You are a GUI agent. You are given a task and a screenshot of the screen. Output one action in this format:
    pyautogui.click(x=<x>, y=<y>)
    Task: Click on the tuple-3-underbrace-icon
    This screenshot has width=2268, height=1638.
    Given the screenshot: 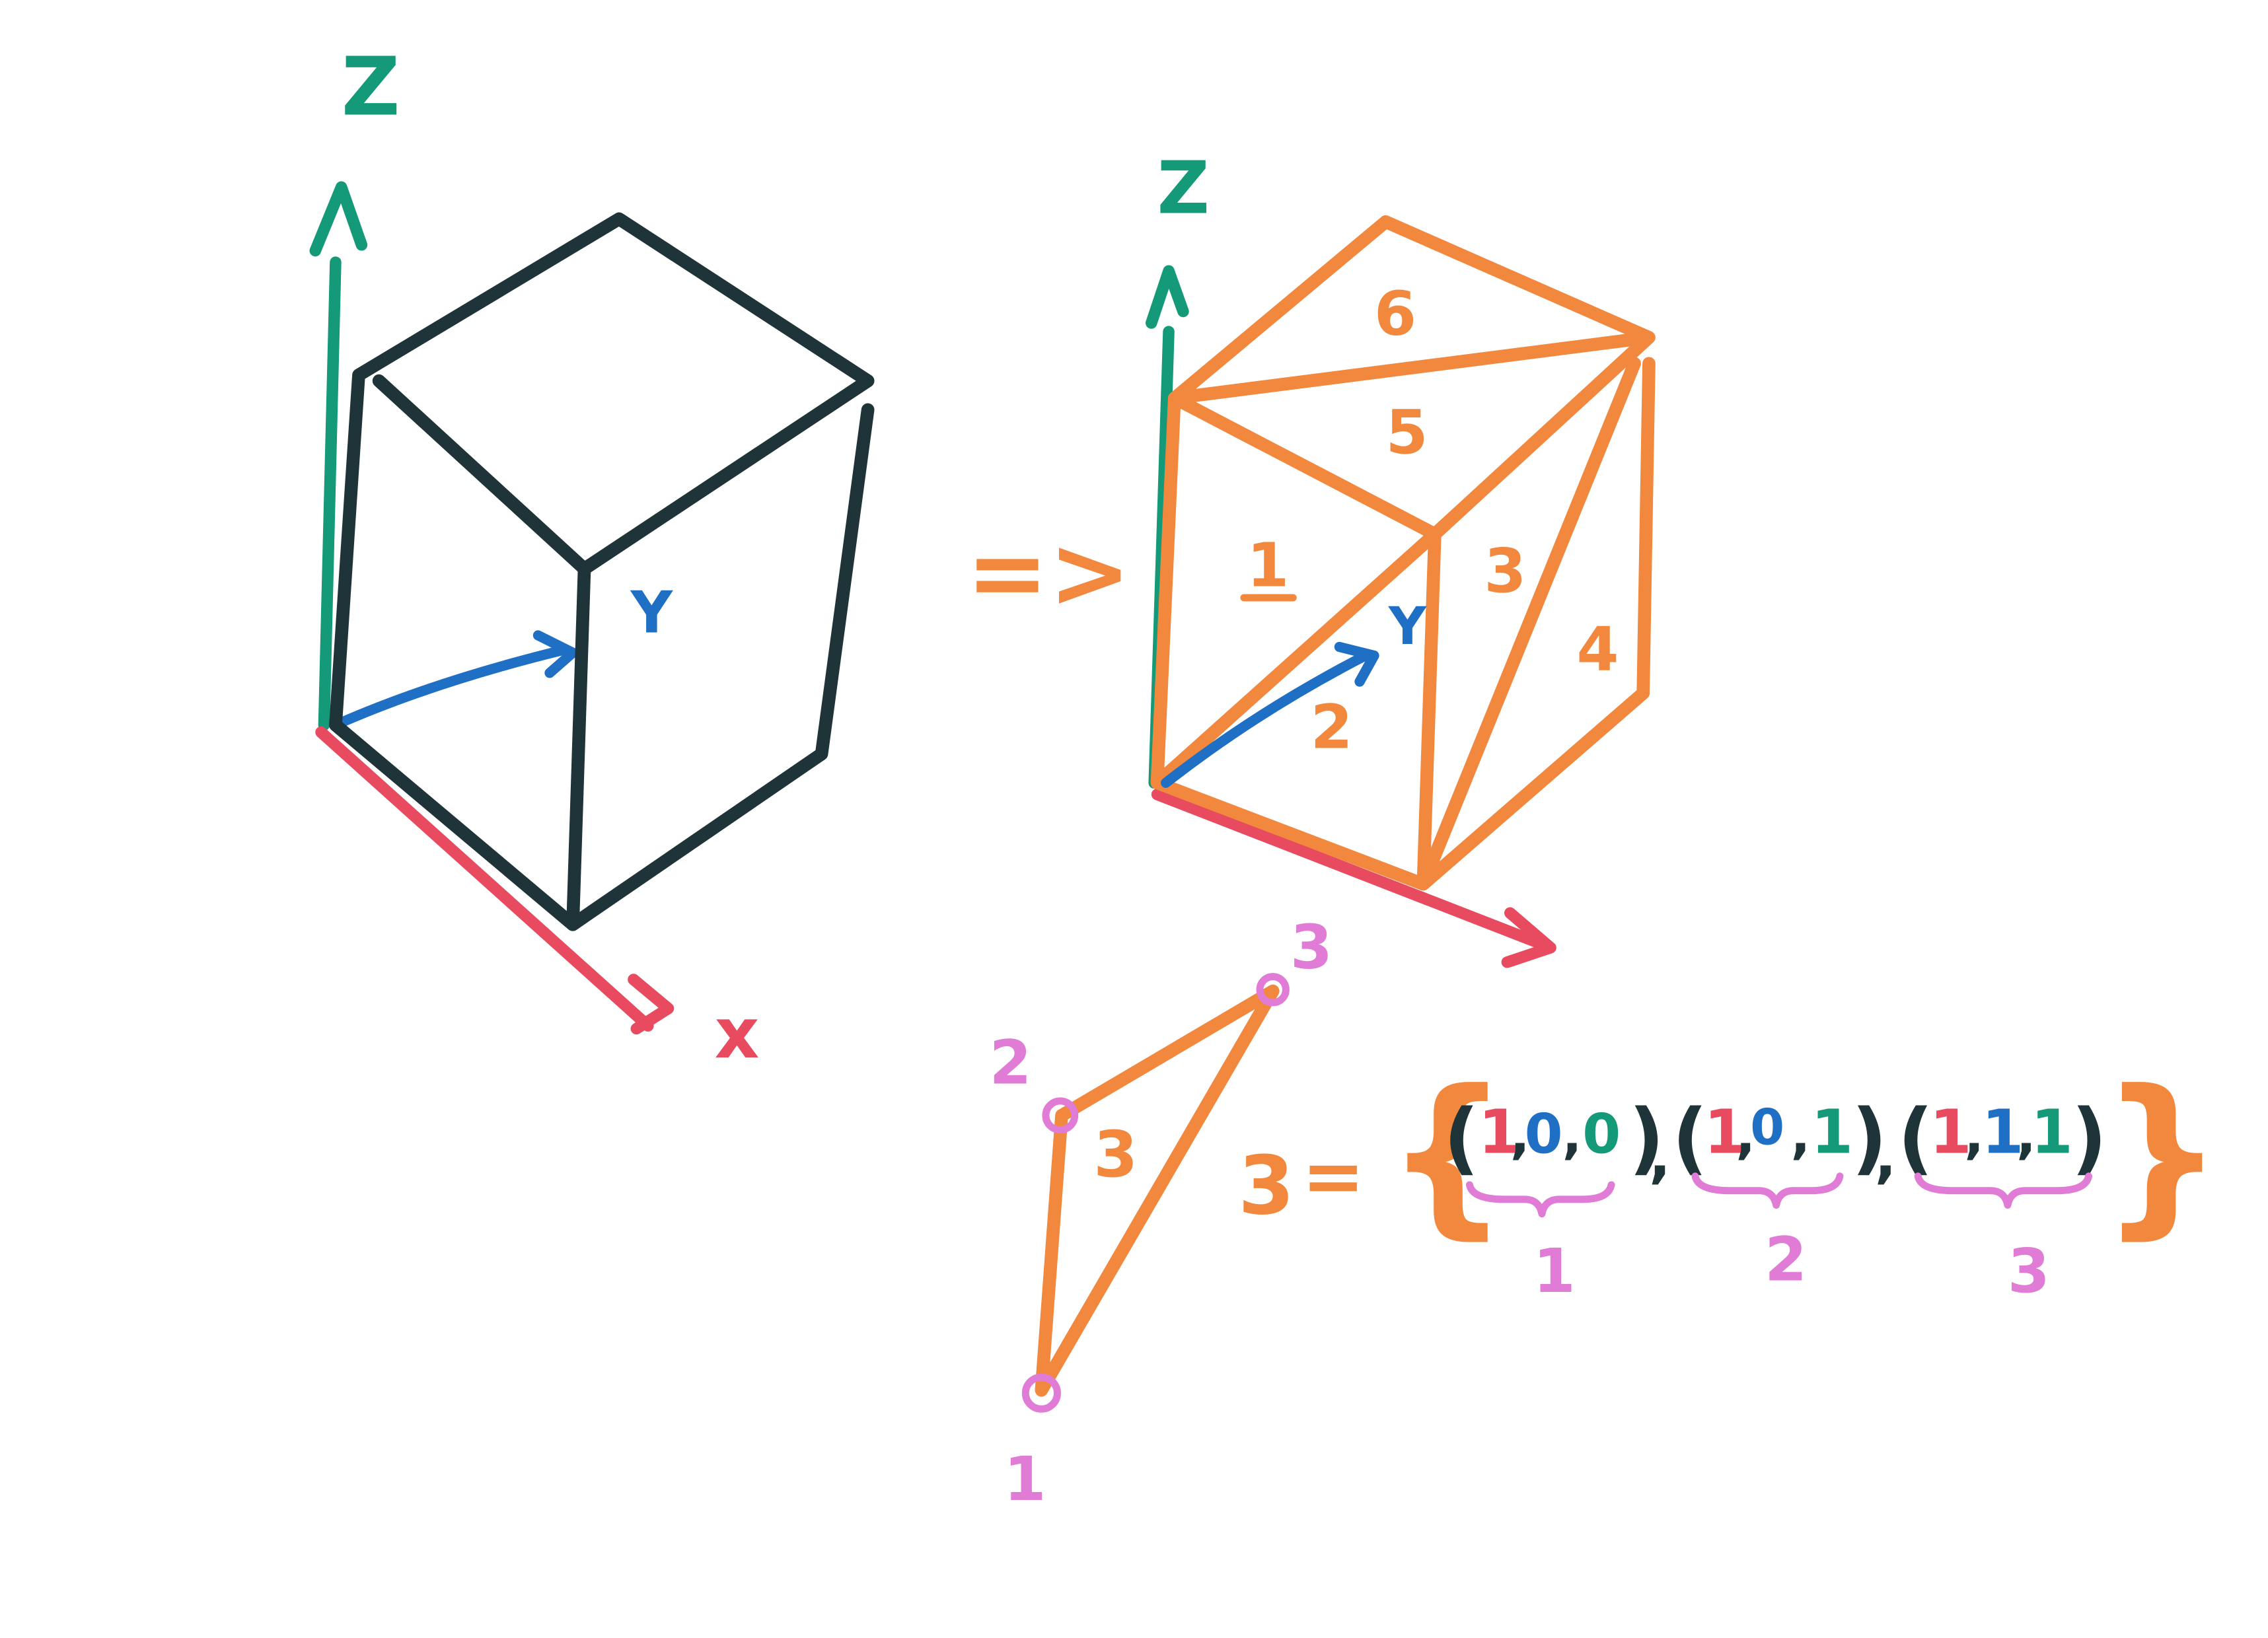 What is the action you would take?
    pyautogui.click(x=2003, y=1190)
    